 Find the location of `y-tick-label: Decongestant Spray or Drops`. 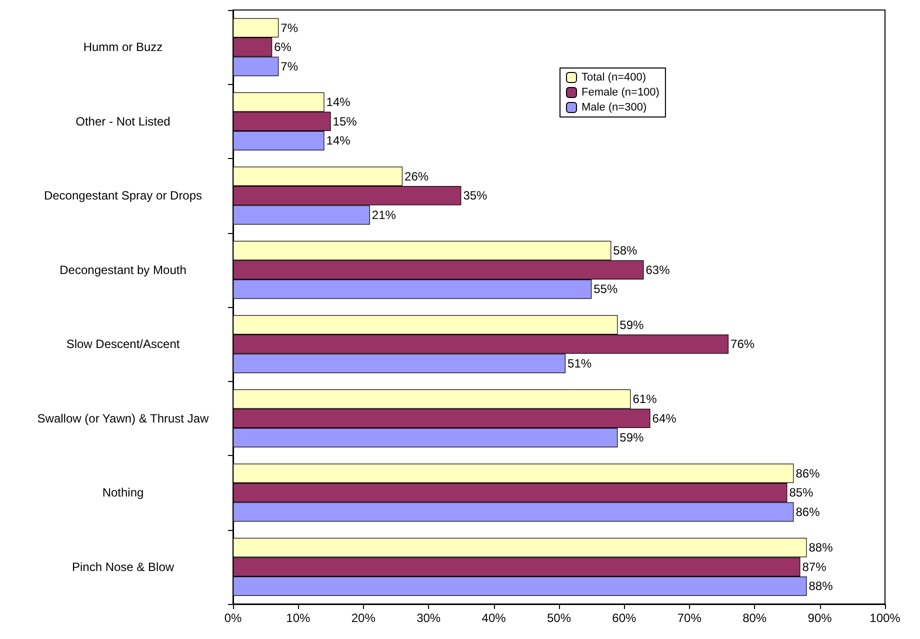

y-tick-label: Decongestant Spray or Drops is located at coordinates (123, 195).